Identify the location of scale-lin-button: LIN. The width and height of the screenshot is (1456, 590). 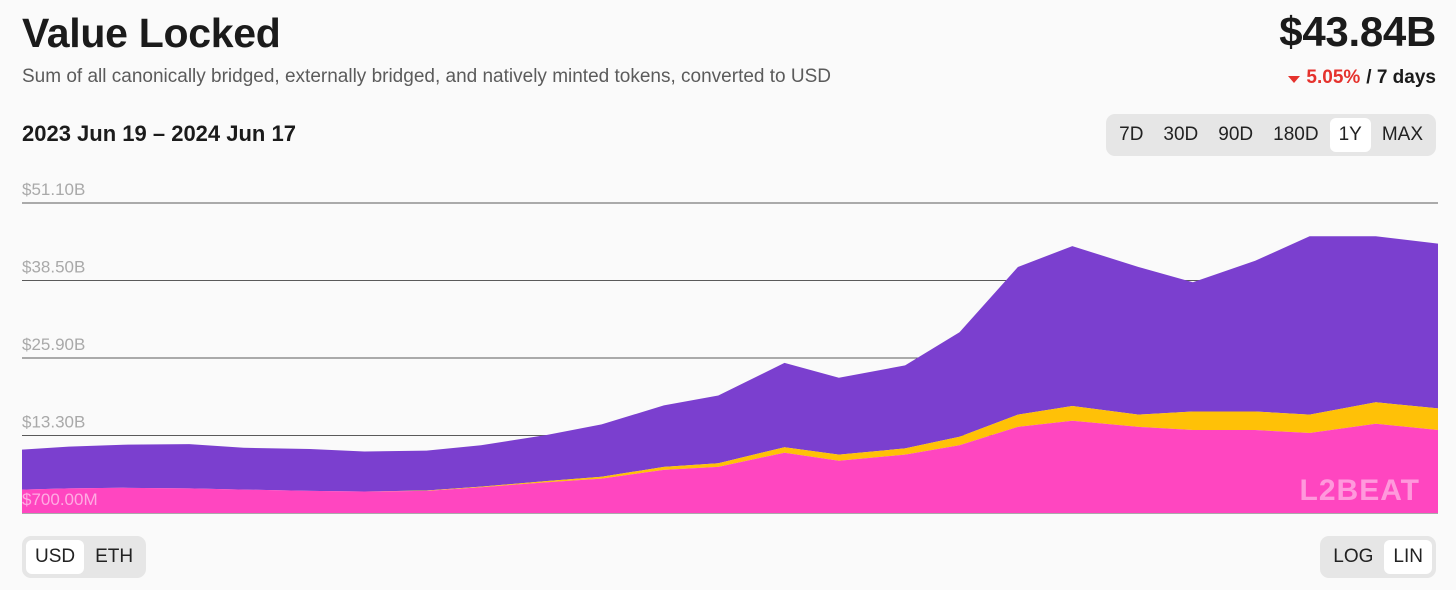
(1408, 557).